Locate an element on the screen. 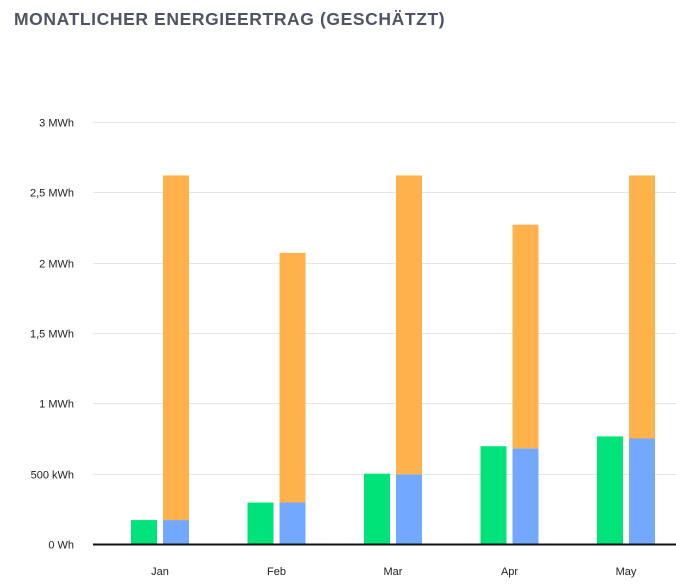  y-tick-label: 2 MWh is located at coordinates (56, 265).